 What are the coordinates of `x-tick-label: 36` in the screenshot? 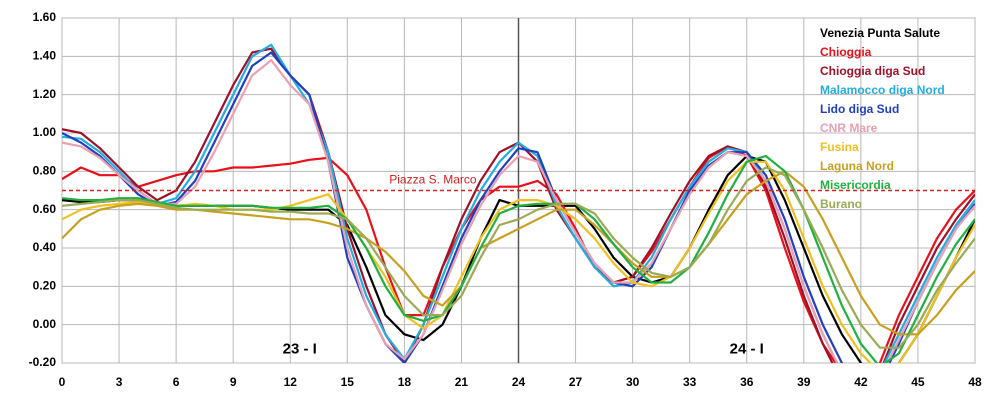 It's located at (747, 382).